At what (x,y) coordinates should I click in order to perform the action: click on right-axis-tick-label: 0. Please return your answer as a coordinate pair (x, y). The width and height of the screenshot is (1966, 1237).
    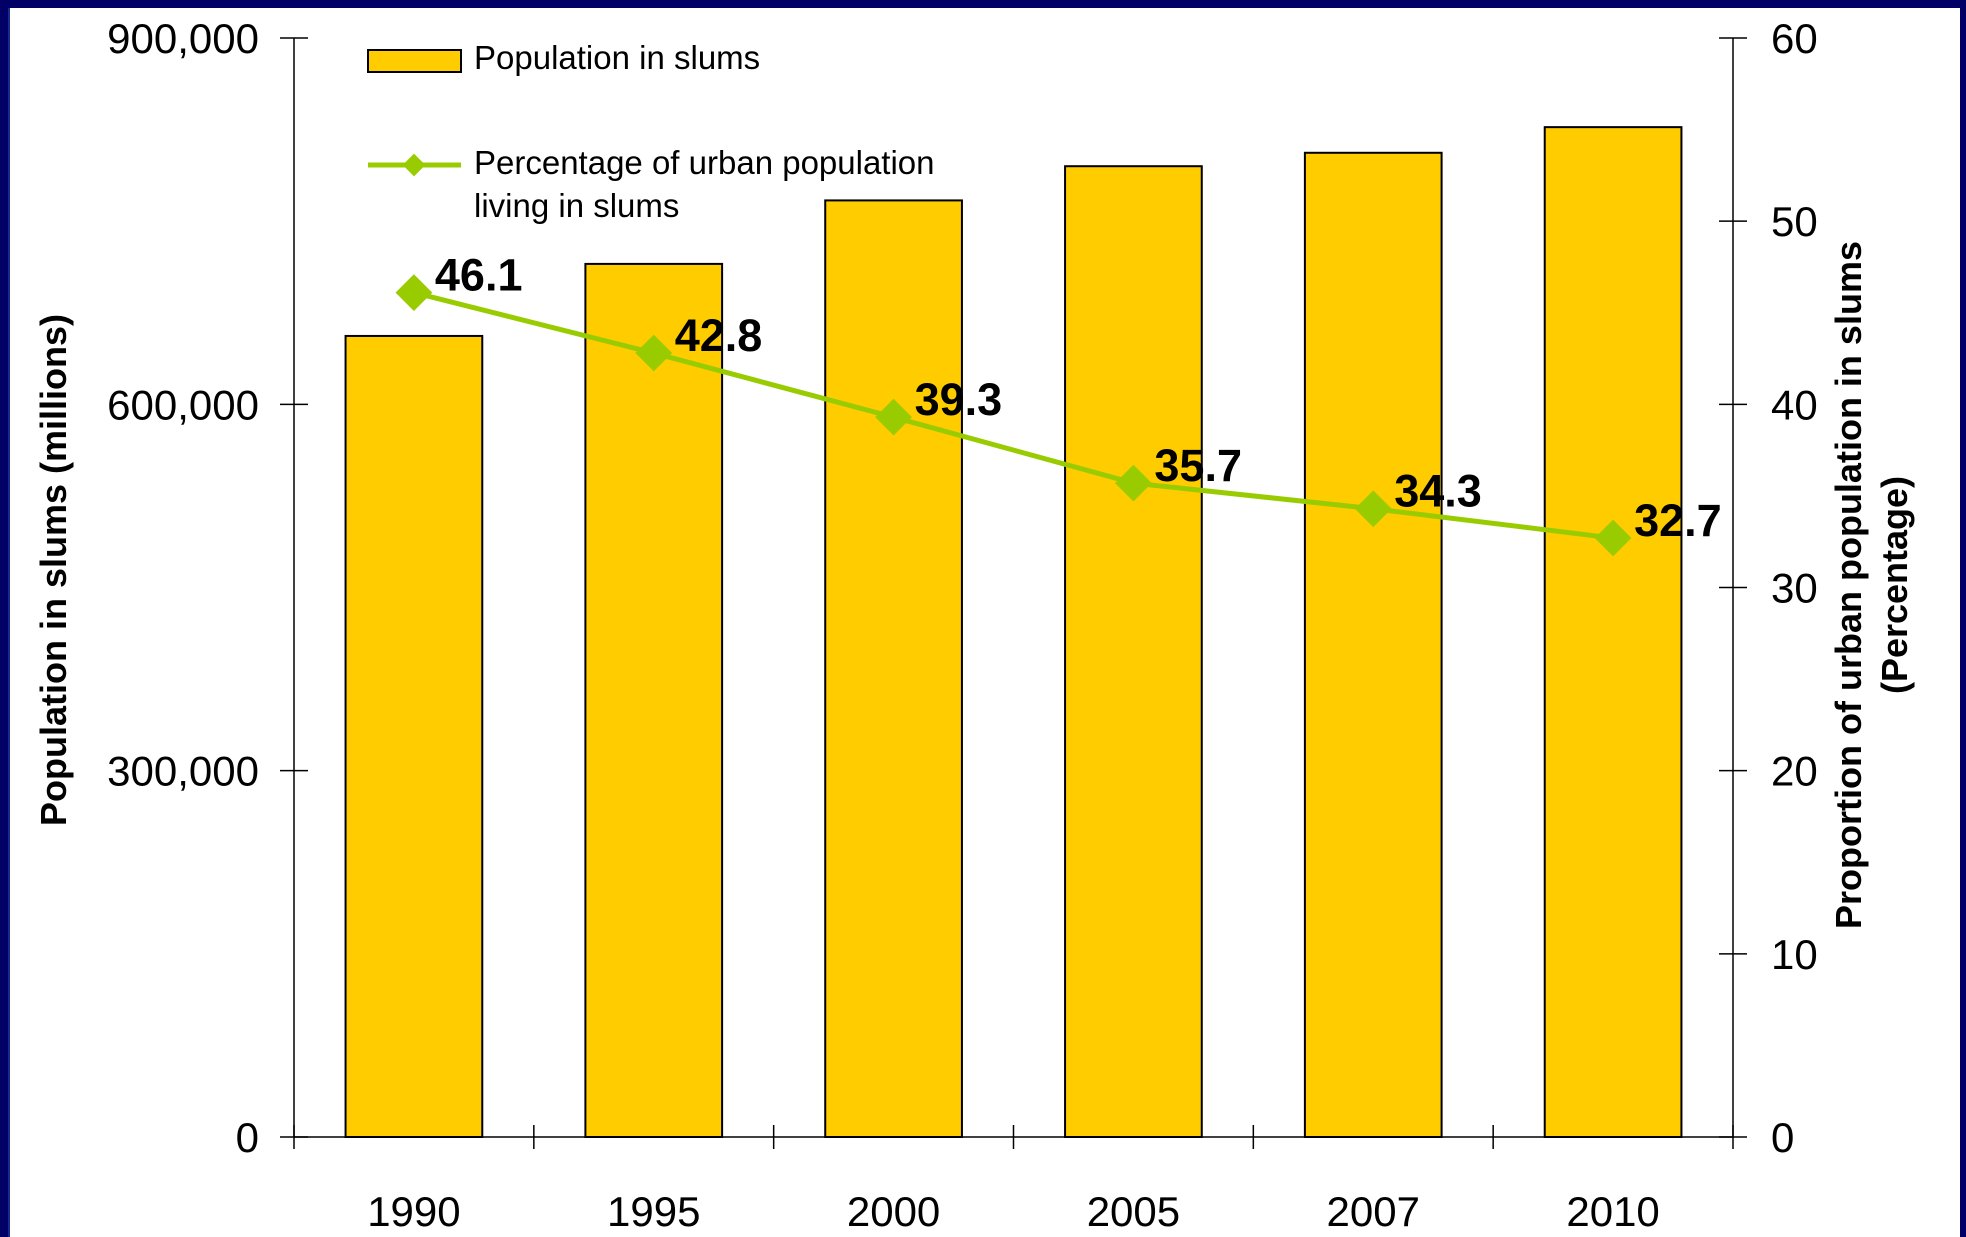
    Looking at the image, I should click on (1782, 1137).